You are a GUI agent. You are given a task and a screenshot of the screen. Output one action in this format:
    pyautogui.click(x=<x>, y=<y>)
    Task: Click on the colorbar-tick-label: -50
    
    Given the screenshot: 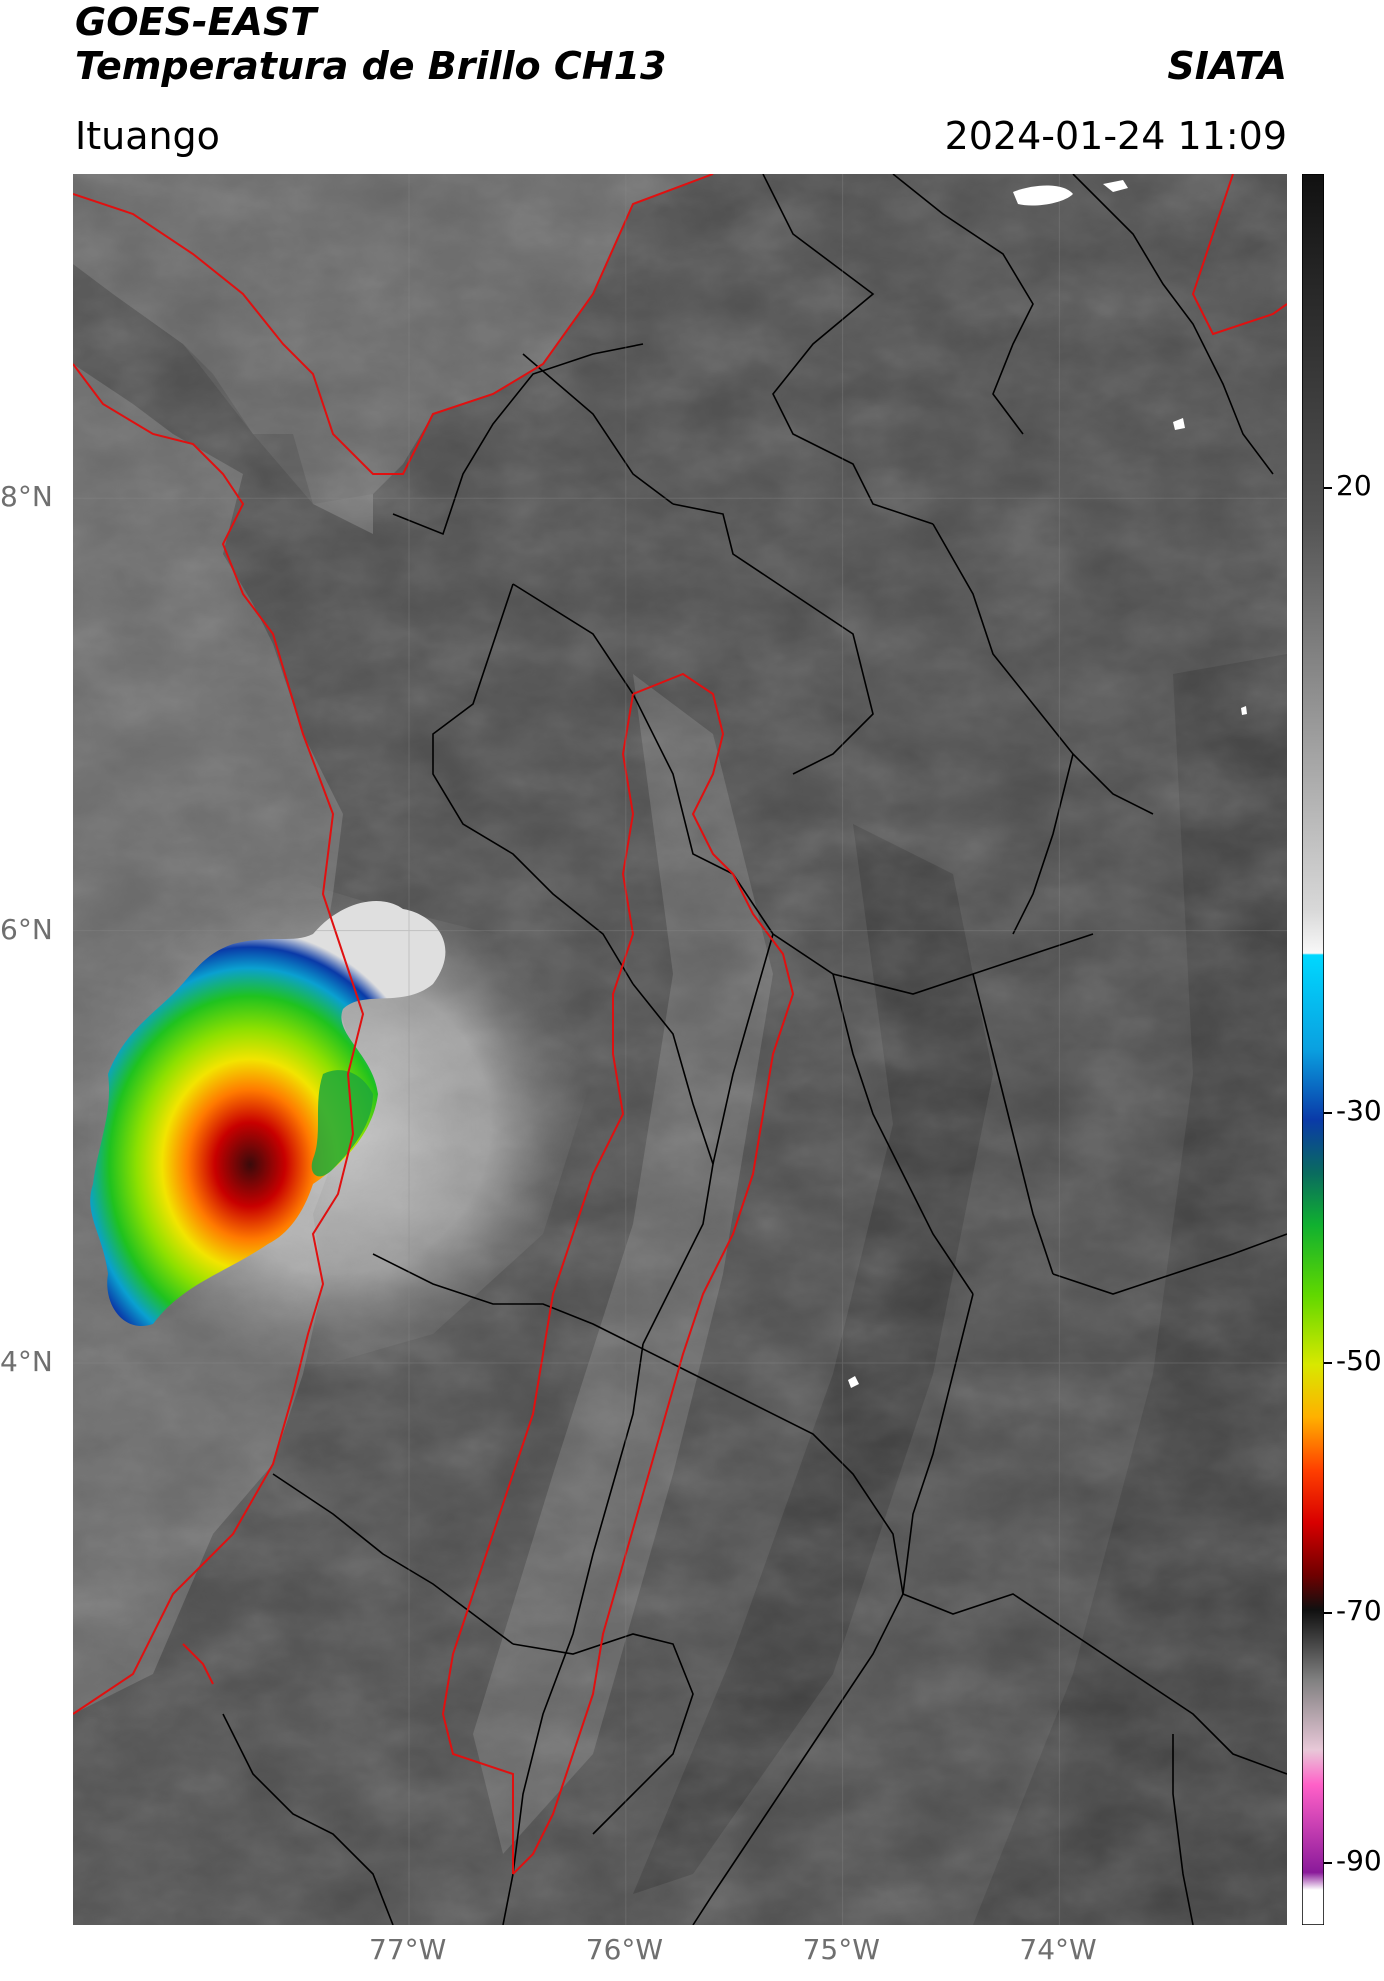 What is the action you would take?
    pyautogui.click(x=1359, y=1361)
    